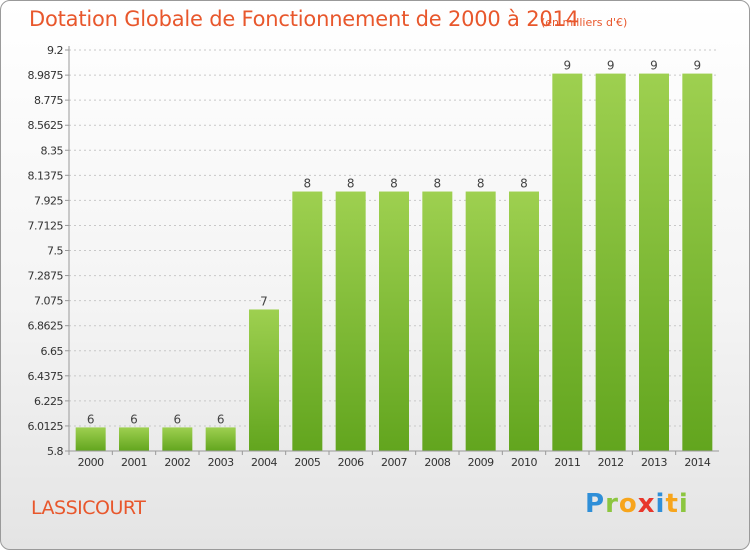 Image resolution: width=750 pixels, height=550 pixels. I want to click on proxiti-logo: Proxiti, so click(637, 504).